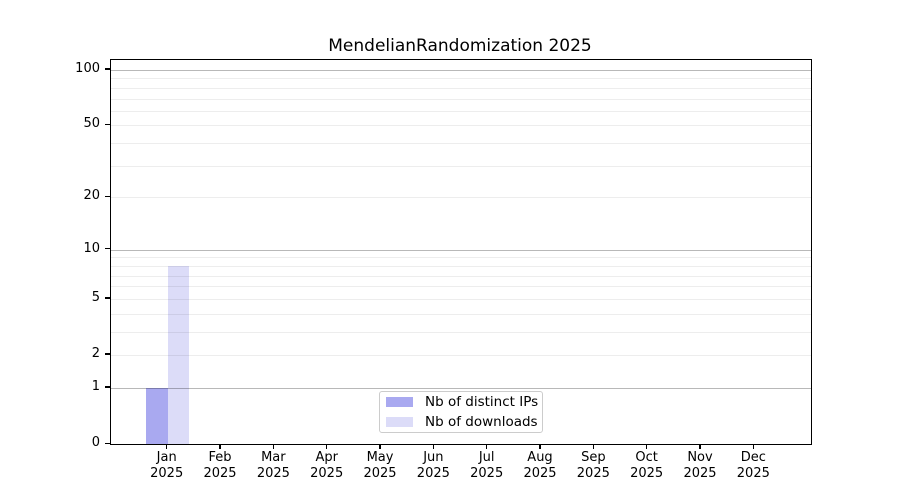 The width and height of the screenshot is (900, 500). Describe the element at coordinates (647, 446) in the screenshot. I see `x-tick-mark-oct` at that location.